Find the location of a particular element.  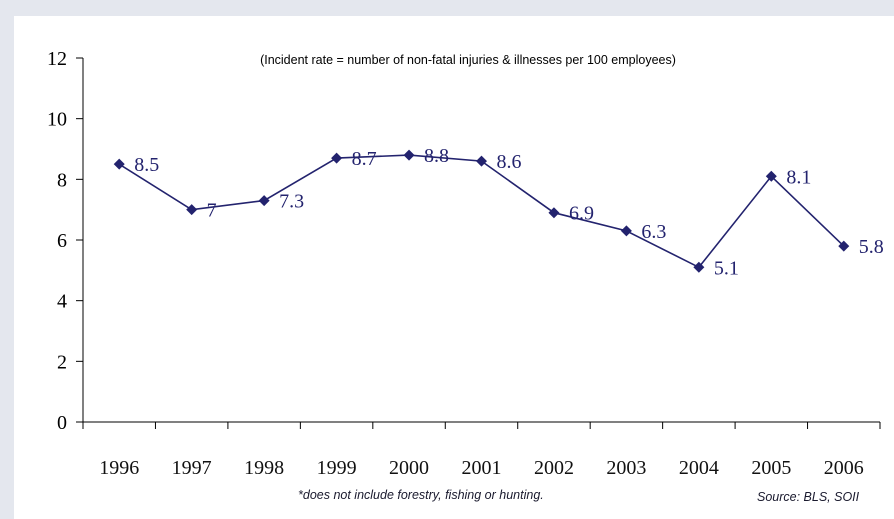

y-tick-label: 10 is located at coordinates (57, 120).